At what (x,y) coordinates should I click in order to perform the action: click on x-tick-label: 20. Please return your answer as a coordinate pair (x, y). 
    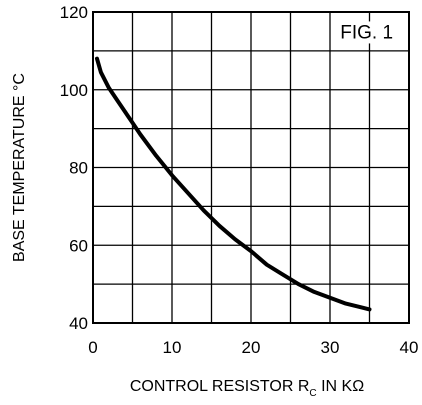
    Looking at the image, I should click on (251, 347).